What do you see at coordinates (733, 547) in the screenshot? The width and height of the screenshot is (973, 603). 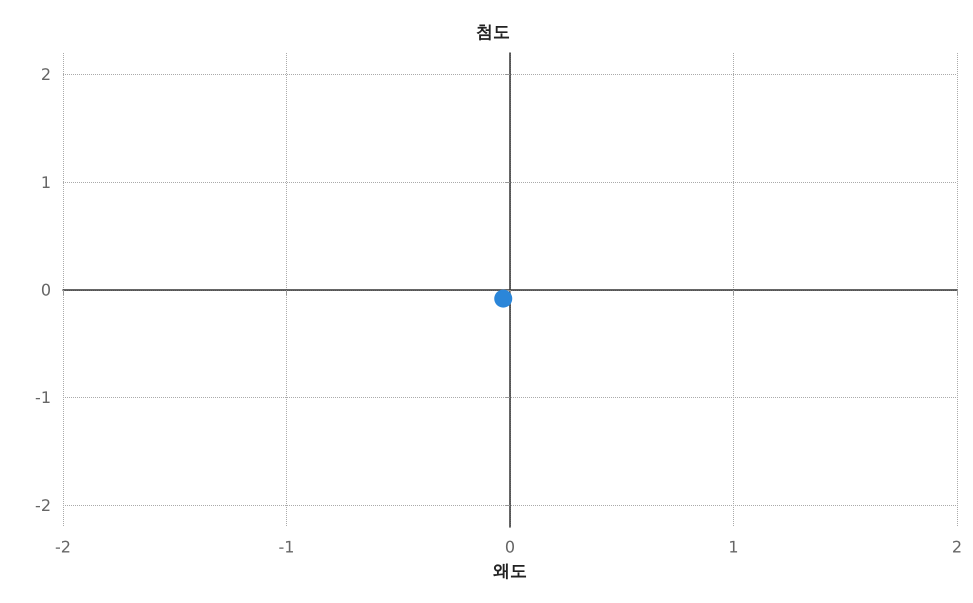 I see `x-tick-label: 1` at bounding box center [733, 547].